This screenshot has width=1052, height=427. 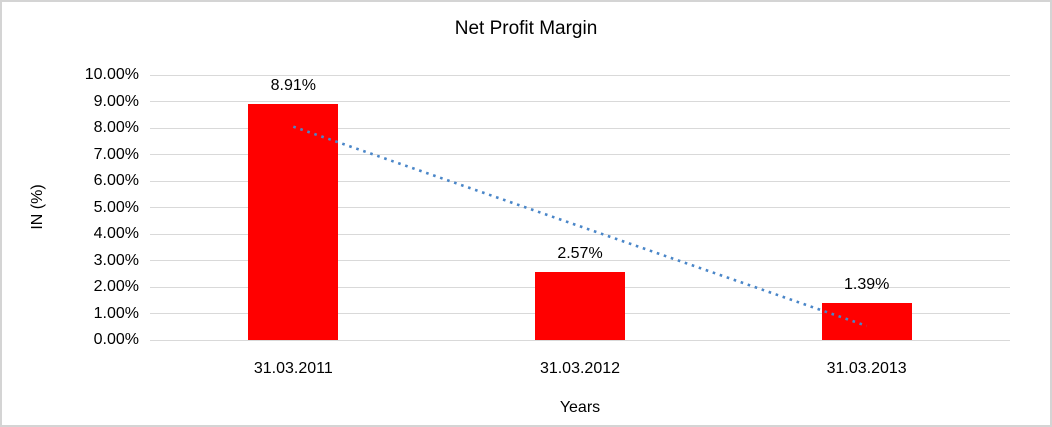 What do you see at coordinates (116, 207) in the screenshot?
I see `y-axis-tick-label: 5.00%` at bounding box center [116, 207].